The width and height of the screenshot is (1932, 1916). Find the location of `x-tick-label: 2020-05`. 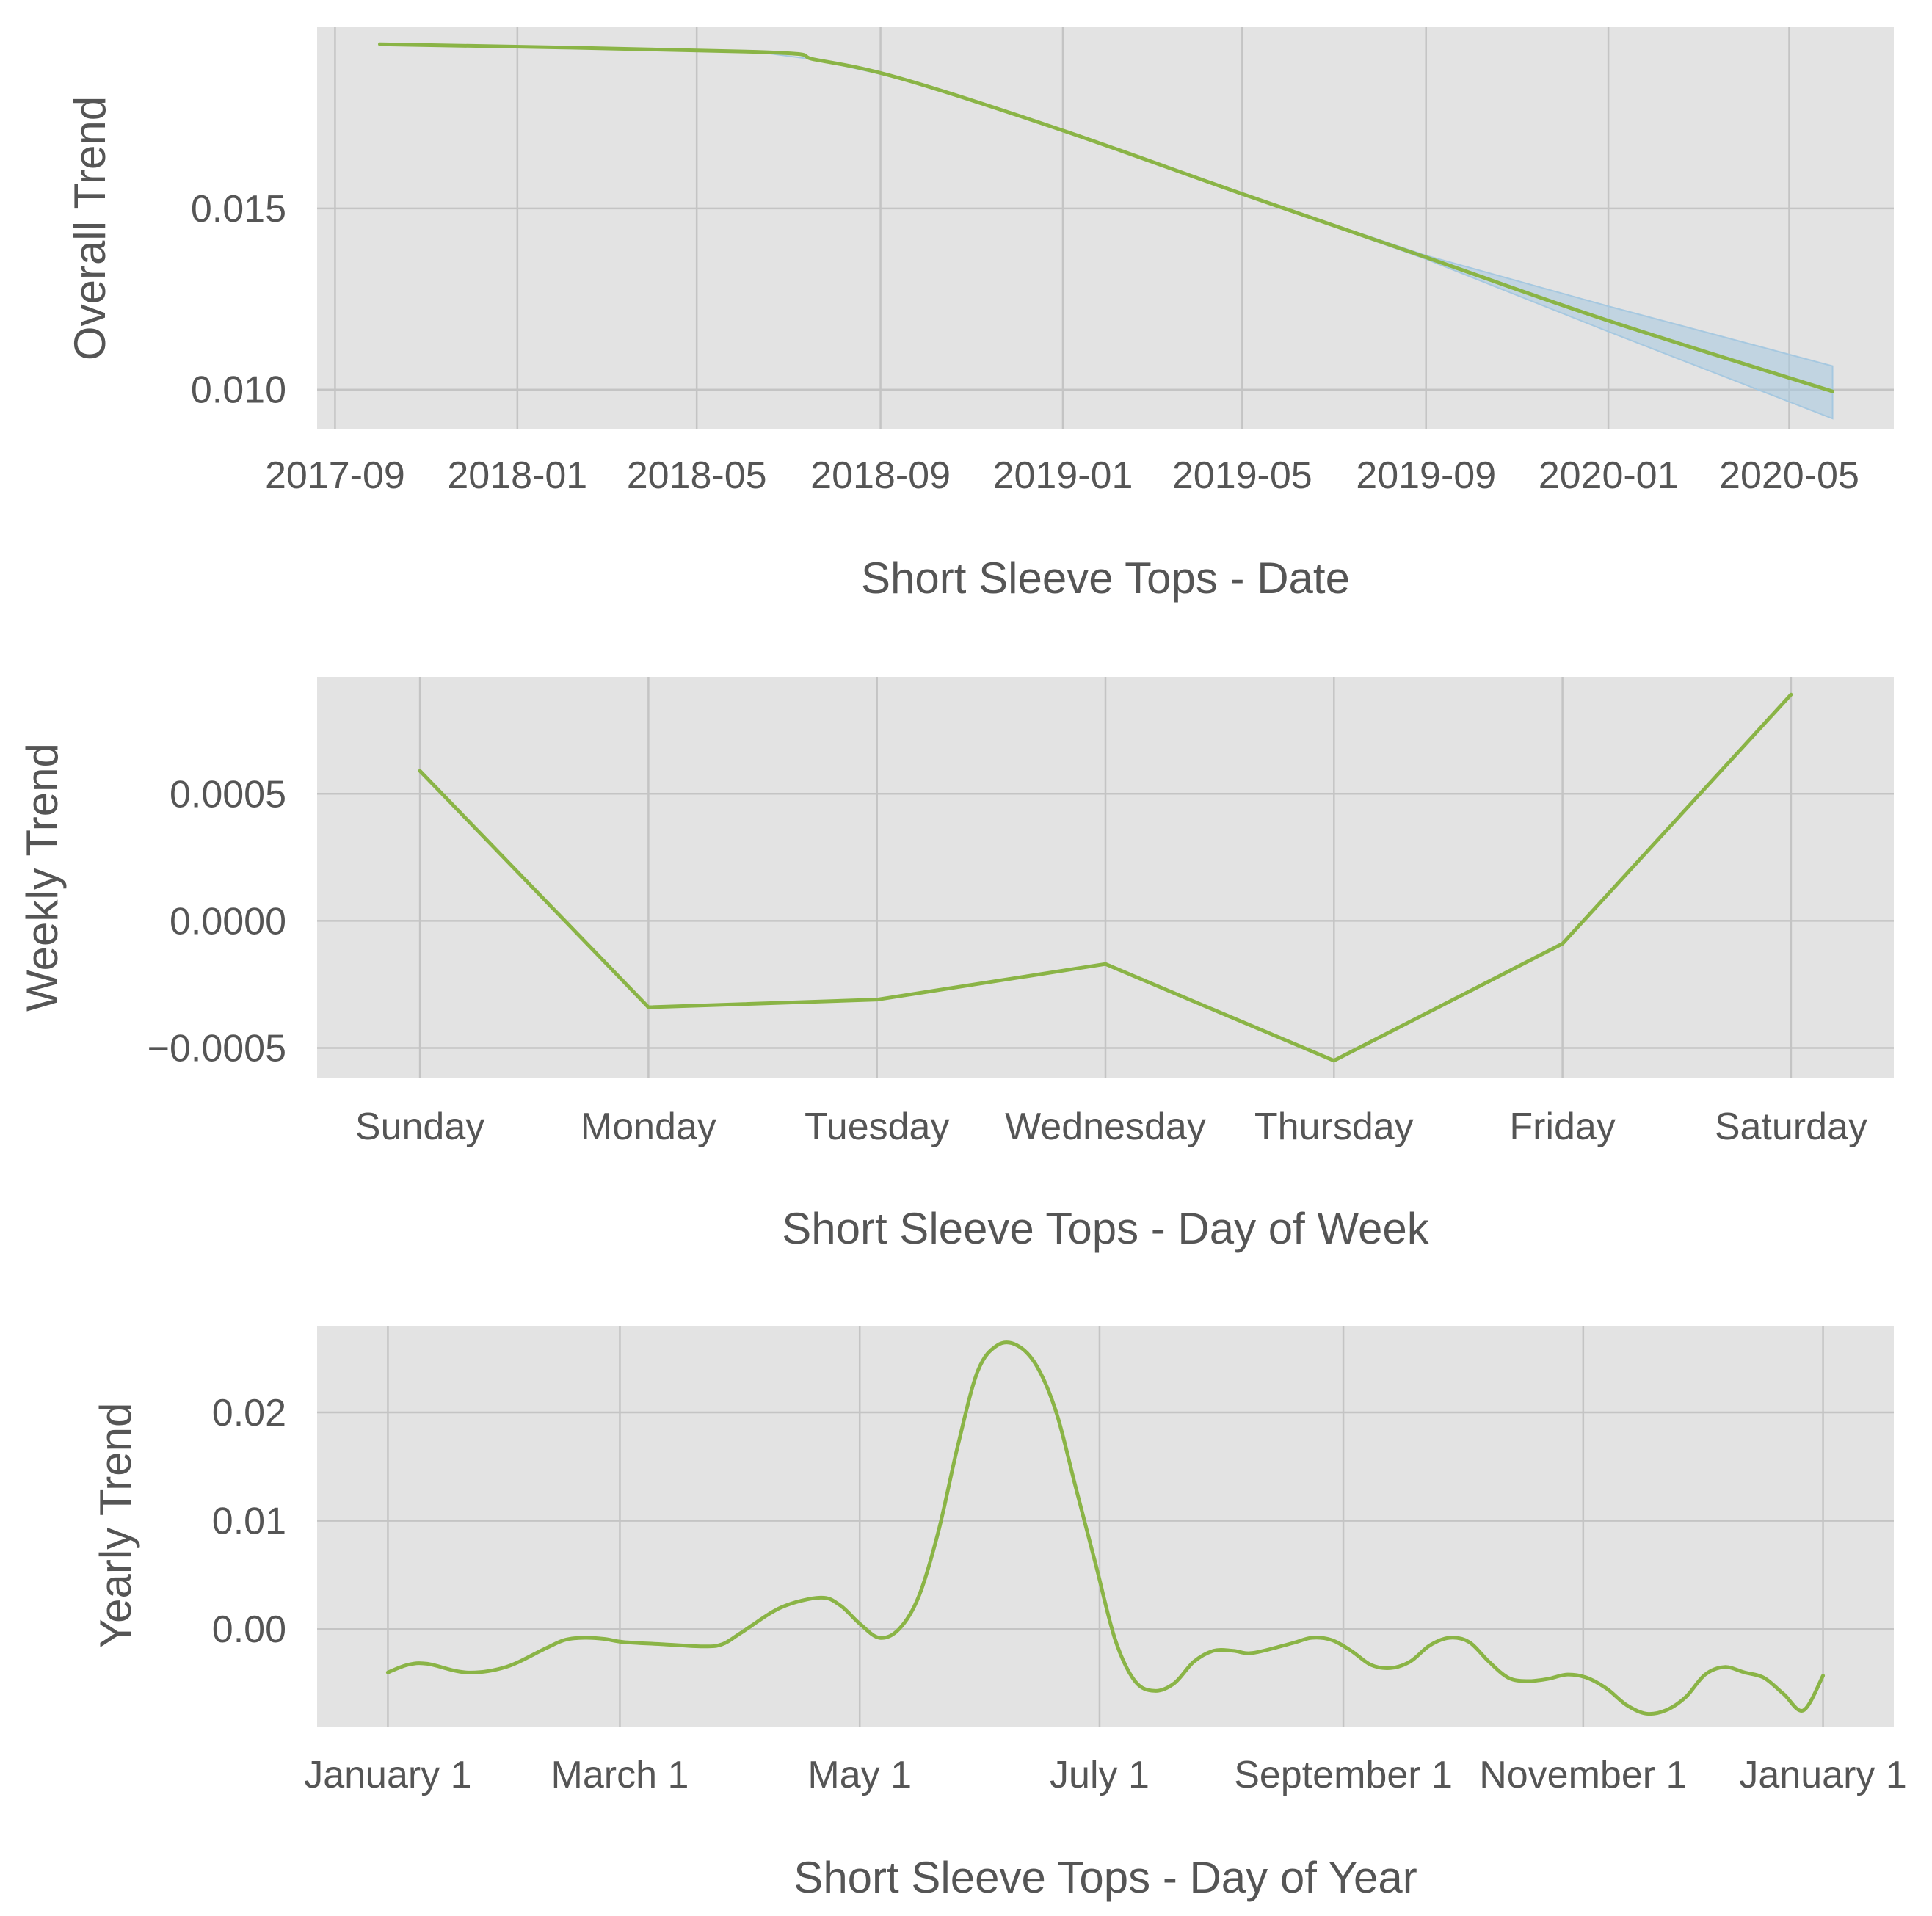

x-tick-label: 2020-05 is located at coordinates (1789, 475).